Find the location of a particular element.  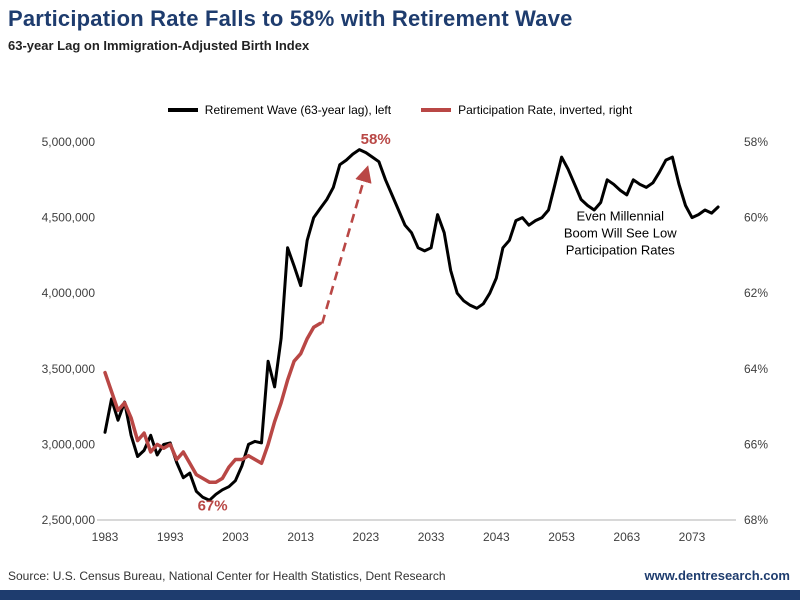

right-axis-tick-label: 58% is located at coordinates (756, 142).